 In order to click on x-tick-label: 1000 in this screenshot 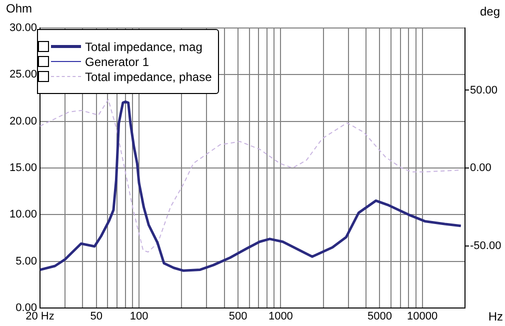, I will do `click(280, 316)`.